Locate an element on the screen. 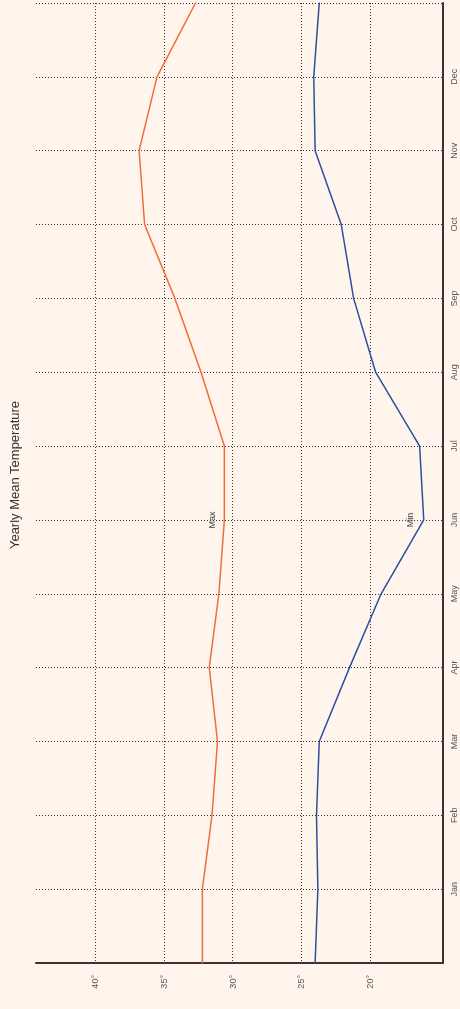  y-tick-label: Feb is located at coordinates (453, 815).